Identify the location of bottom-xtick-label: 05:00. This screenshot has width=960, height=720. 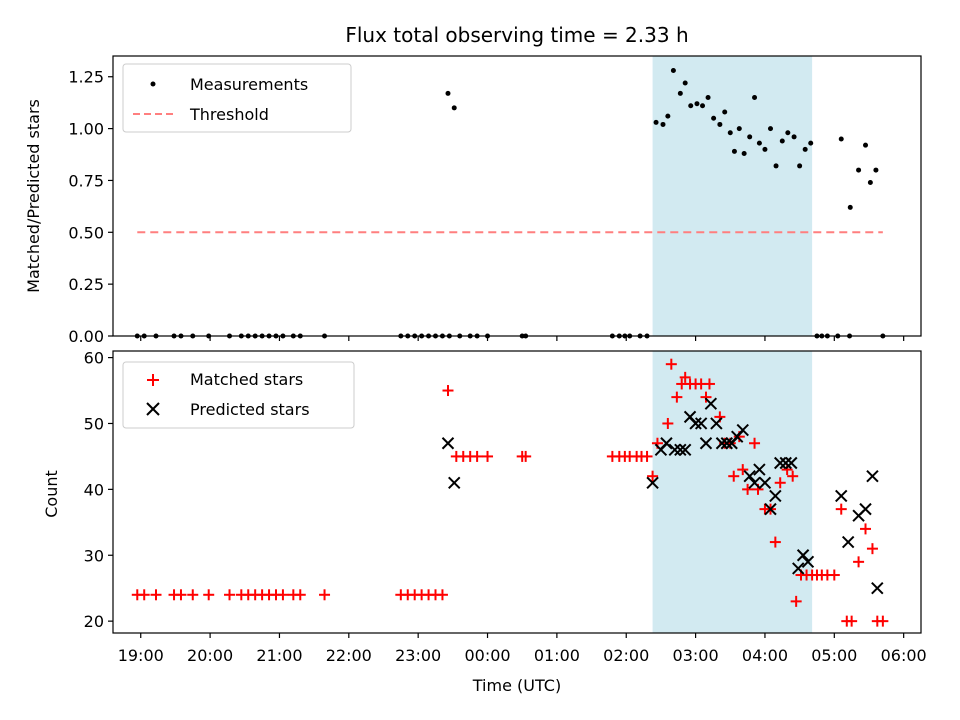
(834, 655).